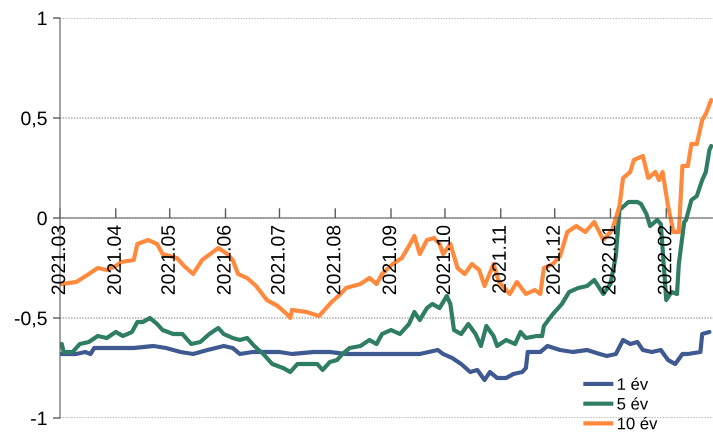 This screenshot has height=436, width=713. What do you see at coordinates (39, 419) in the screenshot?
I see `y-tick-label: -1` at bounding box center [39, 419].